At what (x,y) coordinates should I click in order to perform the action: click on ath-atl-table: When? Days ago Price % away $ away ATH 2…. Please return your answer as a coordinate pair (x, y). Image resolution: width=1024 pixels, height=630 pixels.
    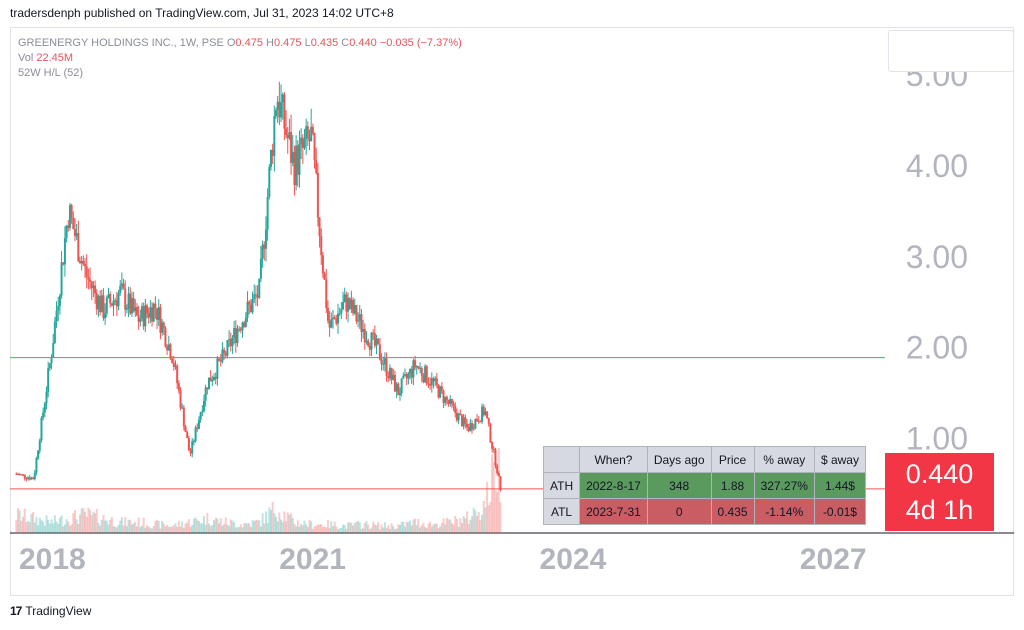
    Looking at the image, I should click on (704, 485).